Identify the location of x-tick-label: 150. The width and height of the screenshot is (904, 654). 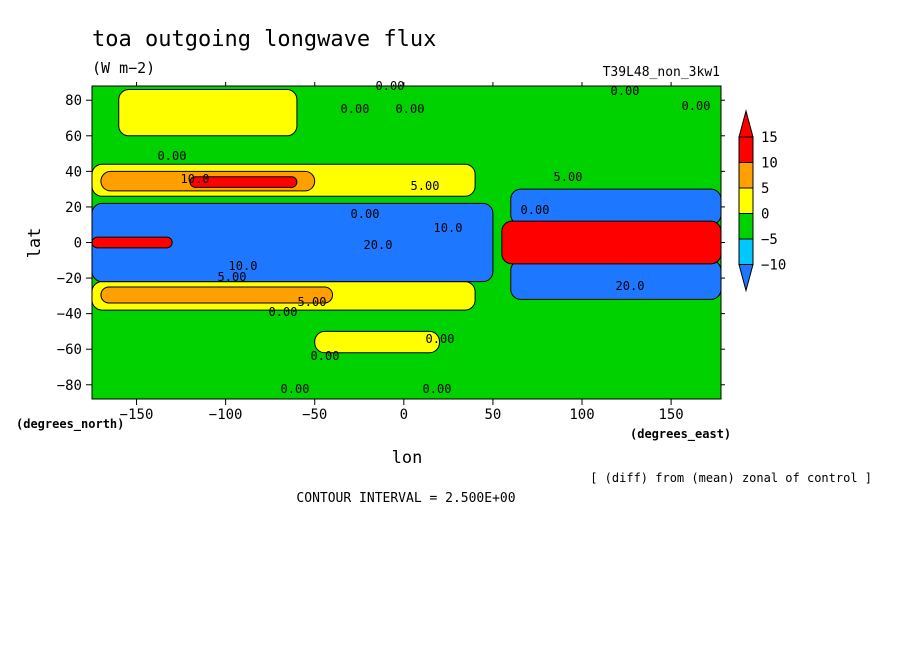
(670, 415).